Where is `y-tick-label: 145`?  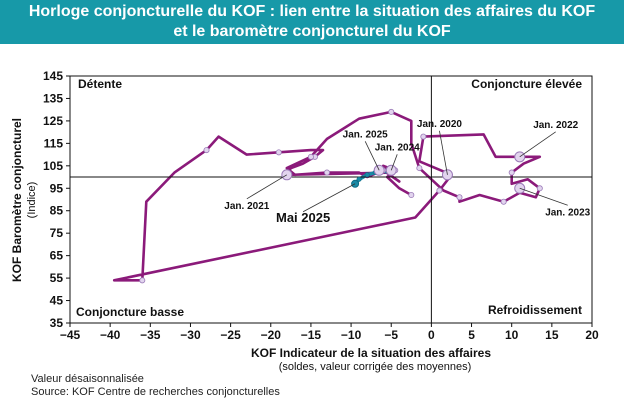 y-tick-label: 145 is located at coordinates (53, 76).